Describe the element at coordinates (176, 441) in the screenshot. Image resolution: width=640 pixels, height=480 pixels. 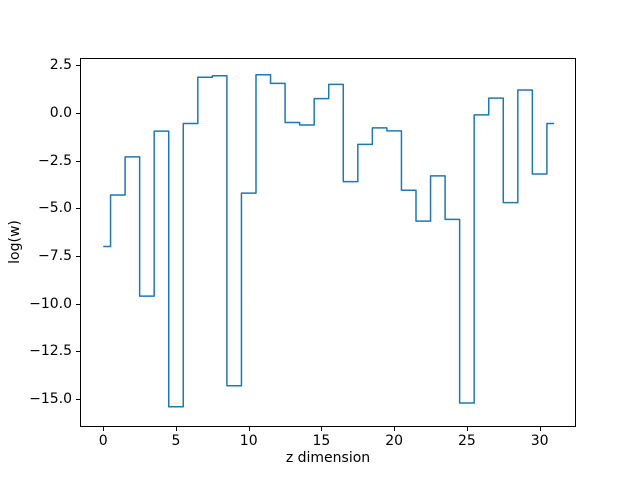
I see `x-tick-label: 5` at that location.